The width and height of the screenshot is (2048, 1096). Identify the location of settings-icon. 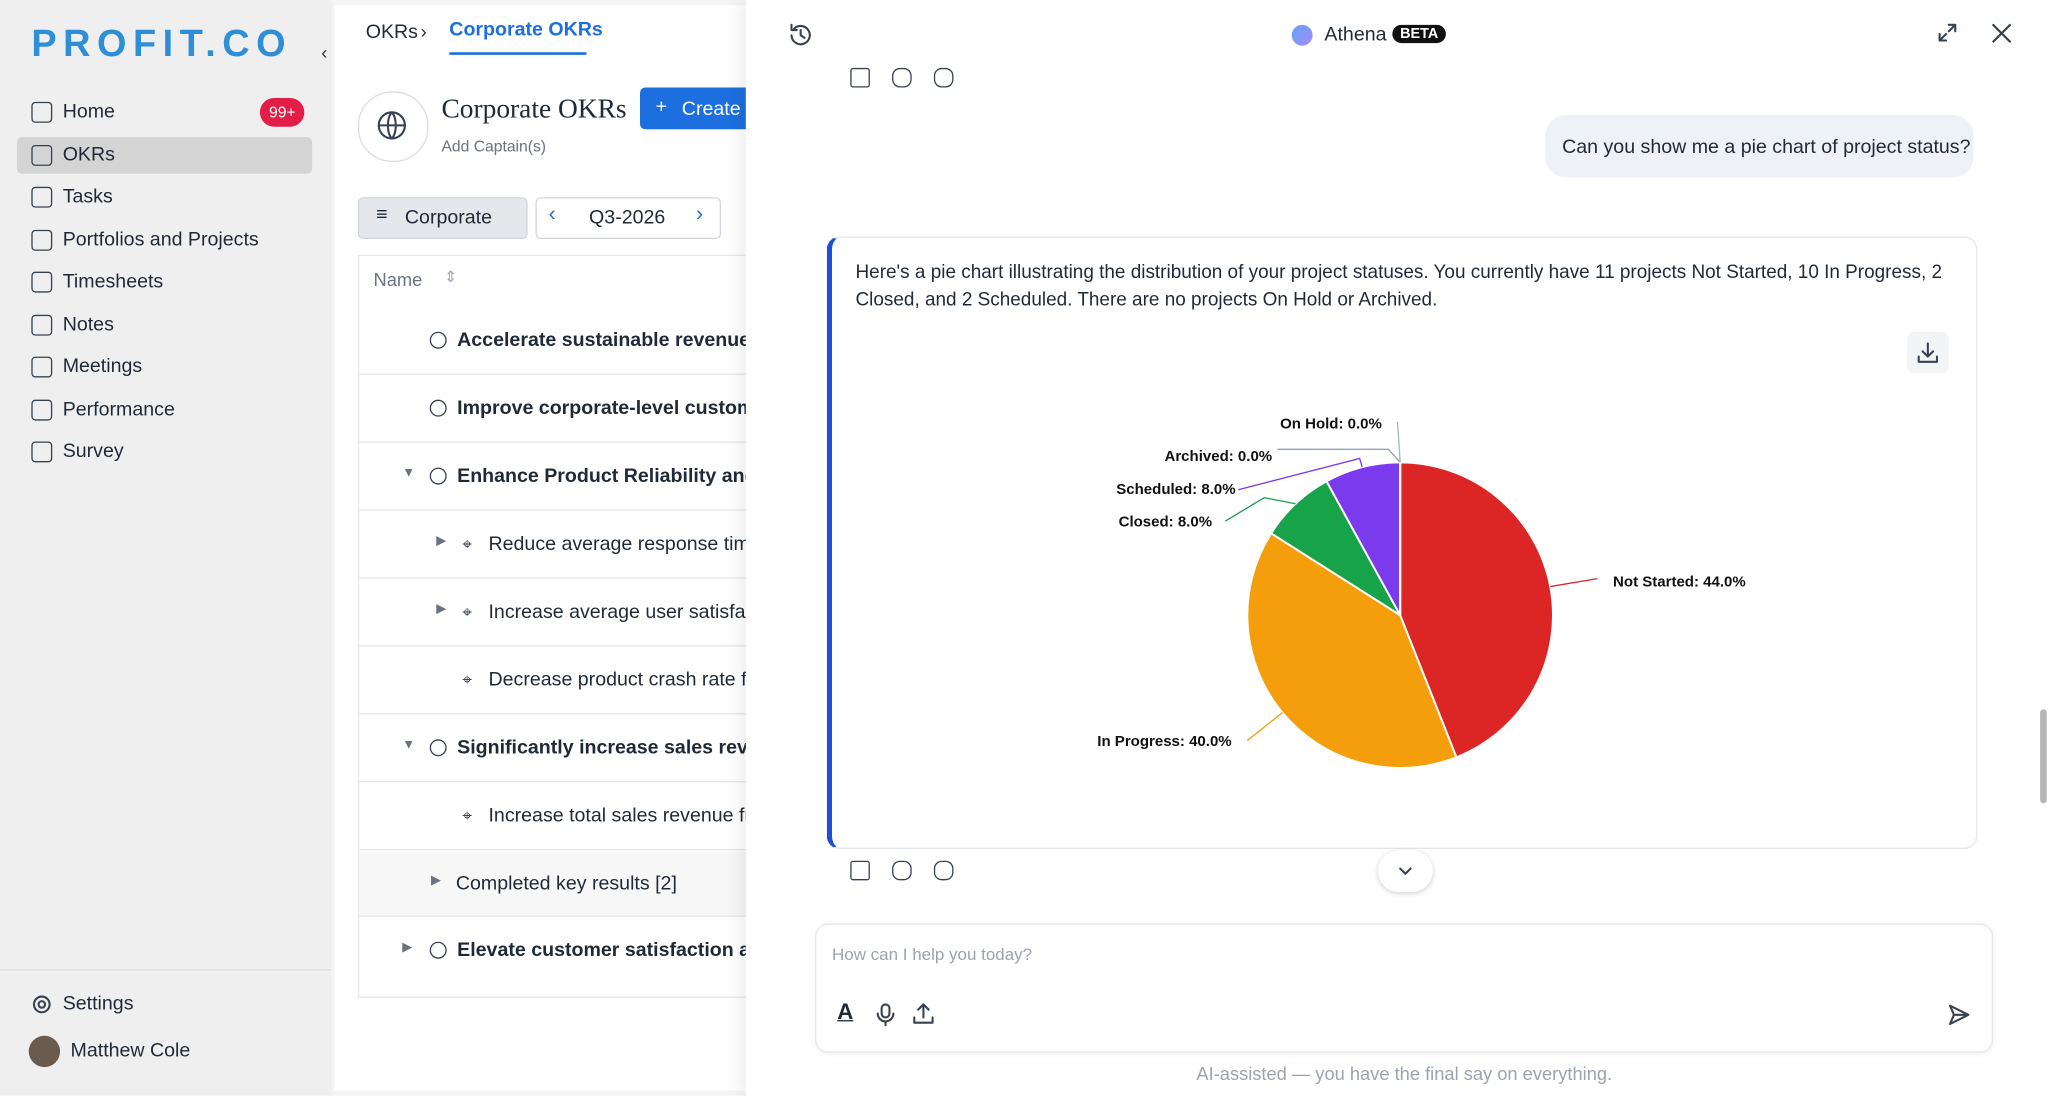
(41, 1004).